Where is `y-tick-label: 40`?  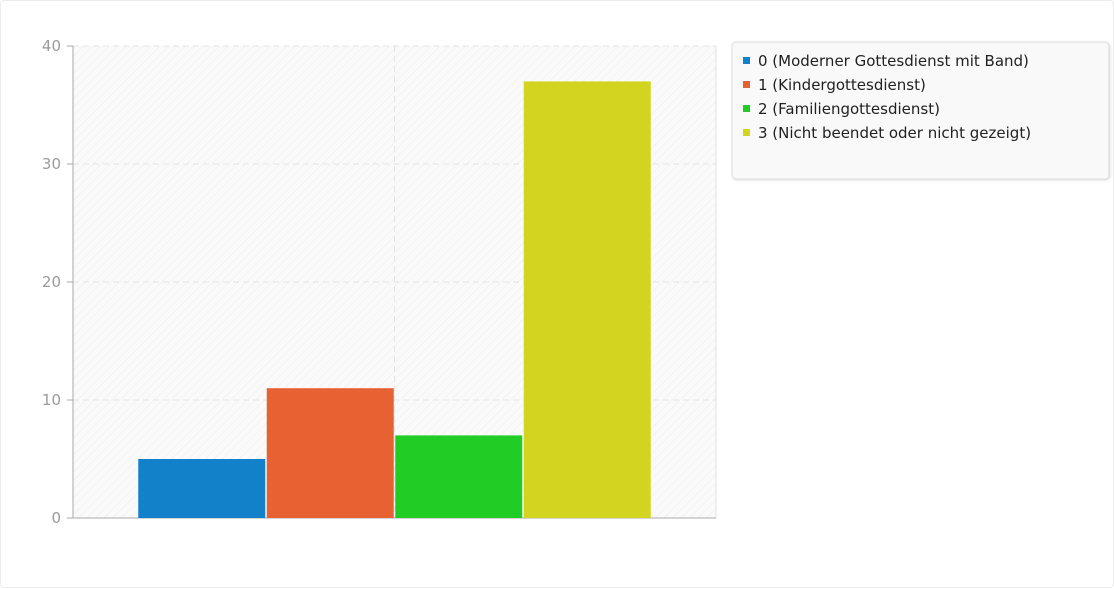 y-tick-label: 40 is located at coordinates (51, 46).